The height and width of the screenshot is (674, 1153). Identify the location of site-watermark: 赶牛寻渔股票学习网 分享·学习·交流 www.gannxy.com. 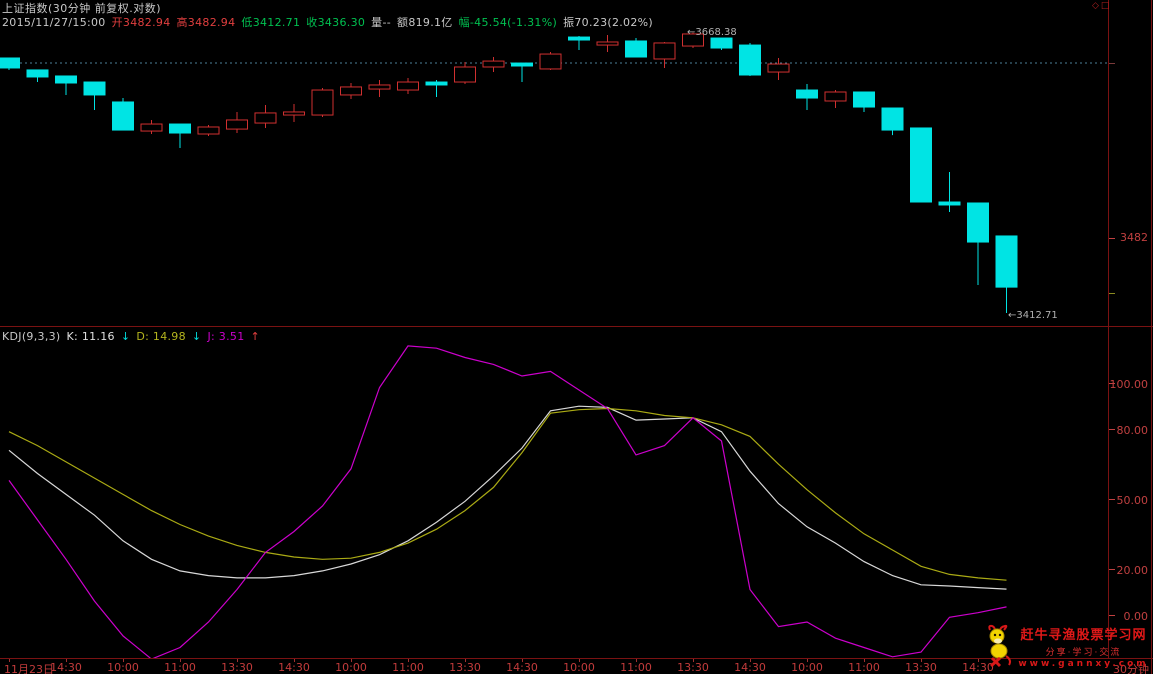
(1069, 647).